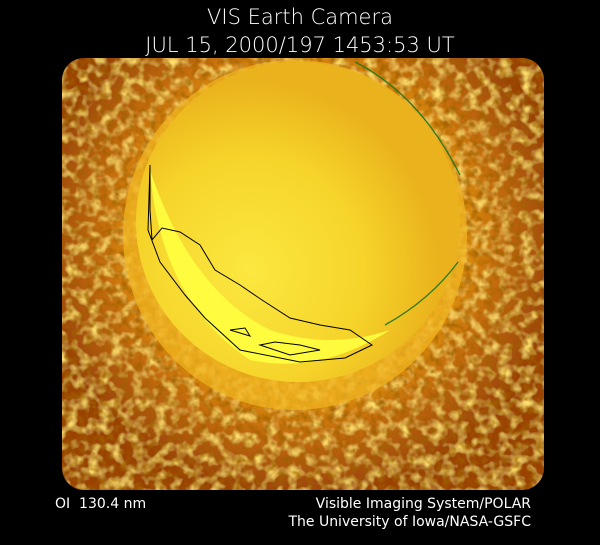 The height and width of the screenshot is (545, 600). Describe the element at coordinates (424, 504) in the screenshot. I see `credit-line: Visible Imaging System/POLAR` at that location.